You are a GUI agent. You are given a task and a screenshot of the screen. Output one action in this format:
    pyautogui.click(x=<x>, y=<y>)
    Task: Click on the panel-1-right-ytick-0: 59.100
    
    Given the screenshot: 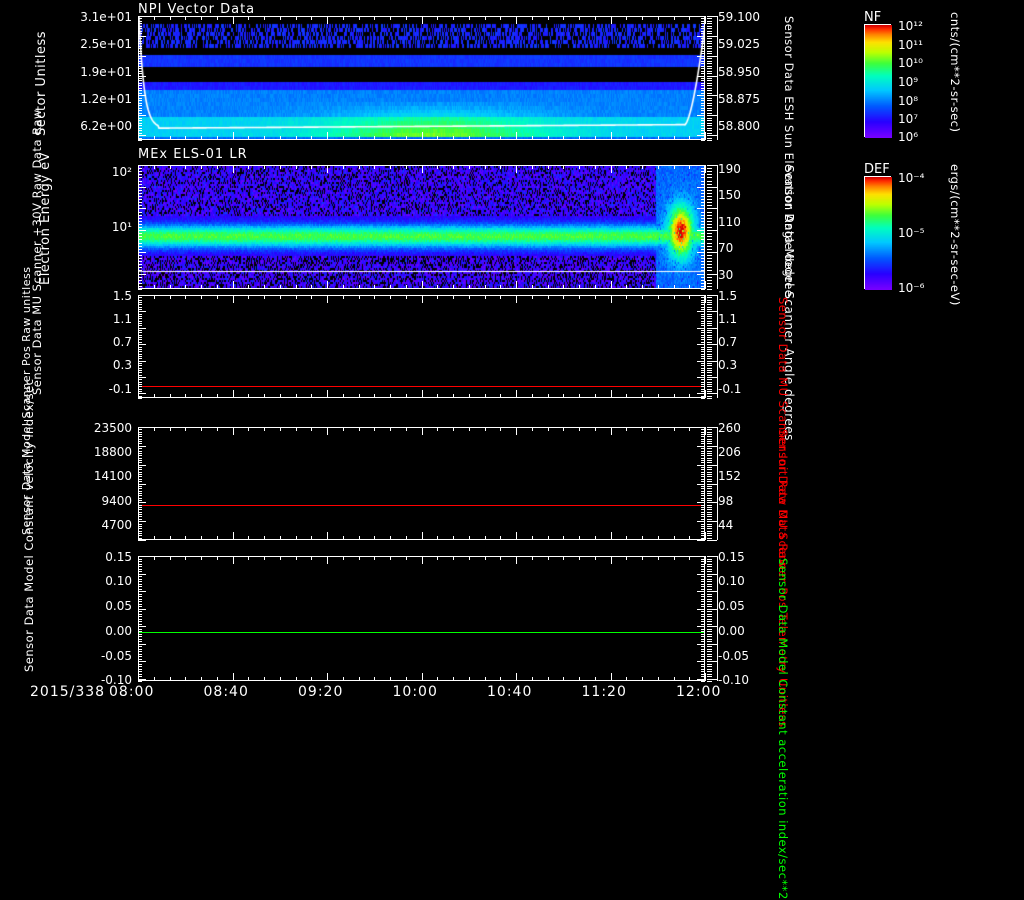 What is the action you would take?
    pyautogui.click(x=739, y=17)
    